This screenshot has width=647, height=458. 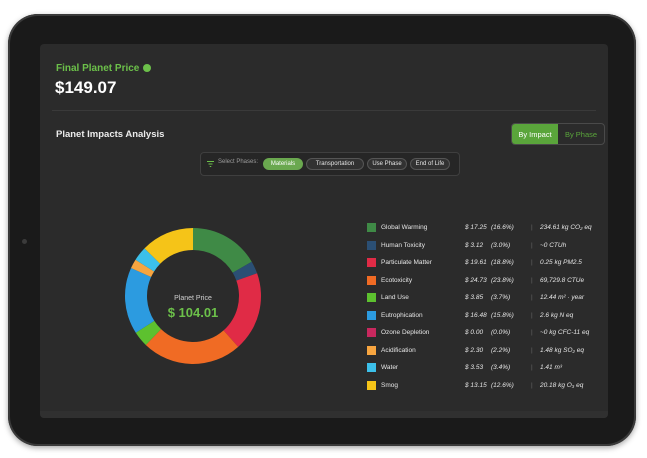 I want to click on legend-name: Water, so click(x=390, y=367).